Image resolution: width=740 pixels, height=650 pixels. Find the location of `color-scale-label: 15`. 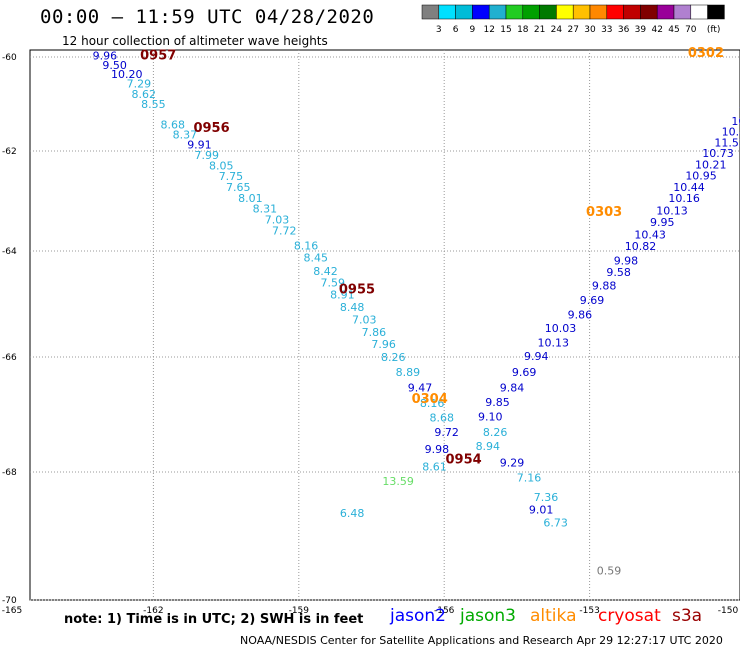

color-scale-label: 15 is located at coordinates (505, 30).